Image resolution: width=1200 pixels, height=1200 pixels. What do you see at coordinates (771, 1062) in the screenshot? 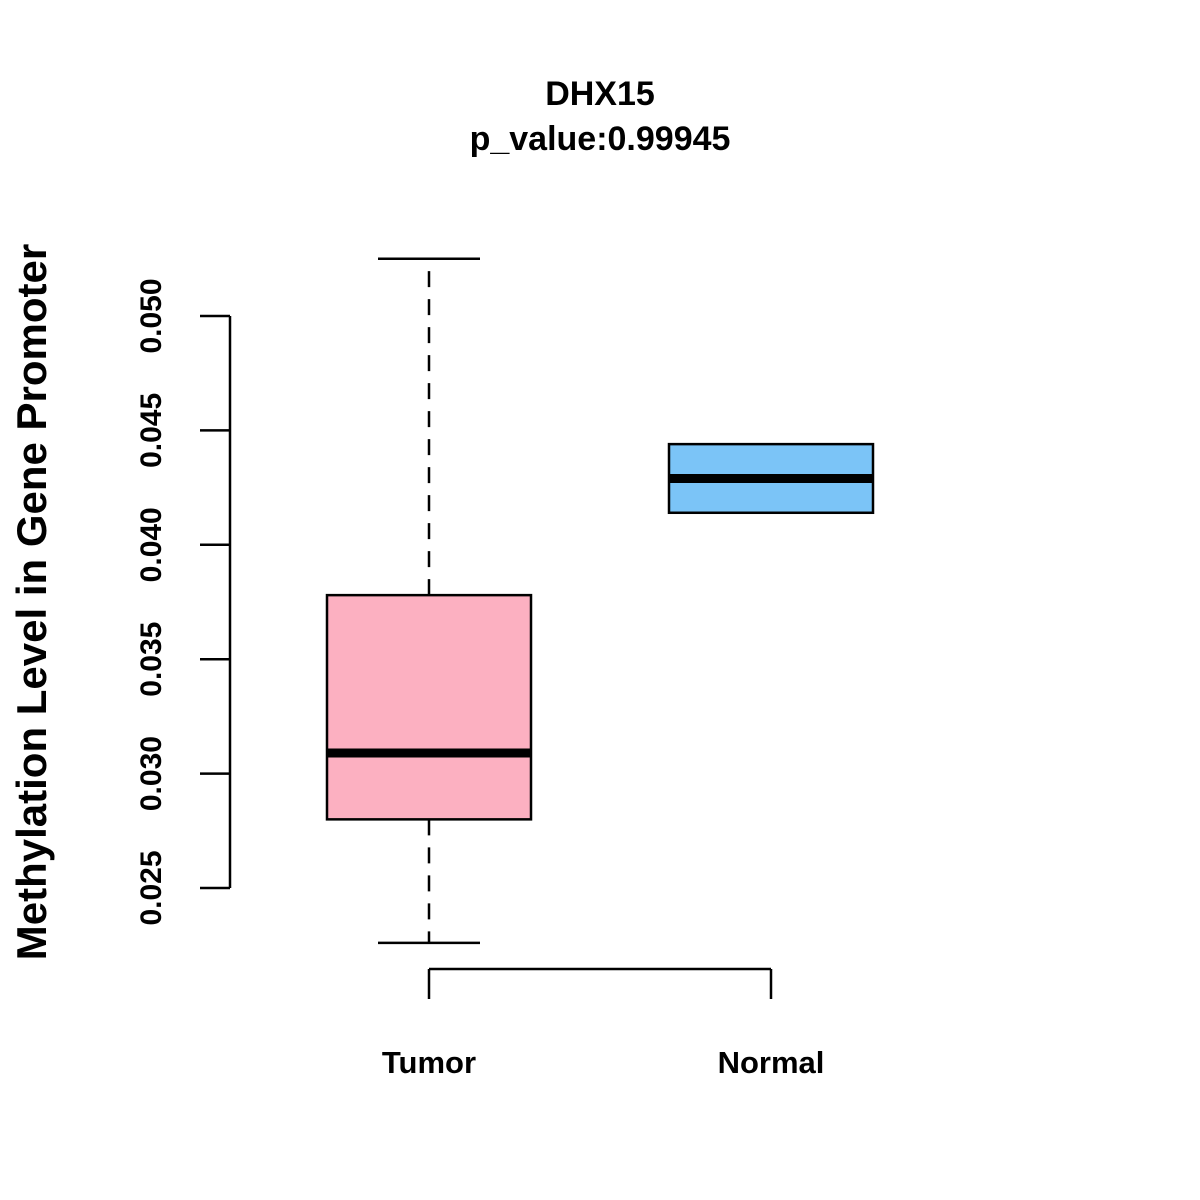
I see `x-tick-label: Normal` at bounding box center [771, 1062].